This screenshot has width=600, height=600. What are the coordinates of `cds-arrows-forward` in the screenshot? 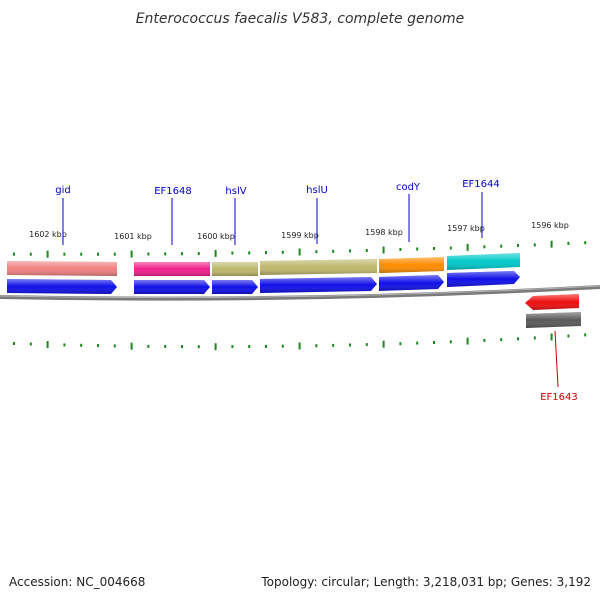 It's located at (263, 282).